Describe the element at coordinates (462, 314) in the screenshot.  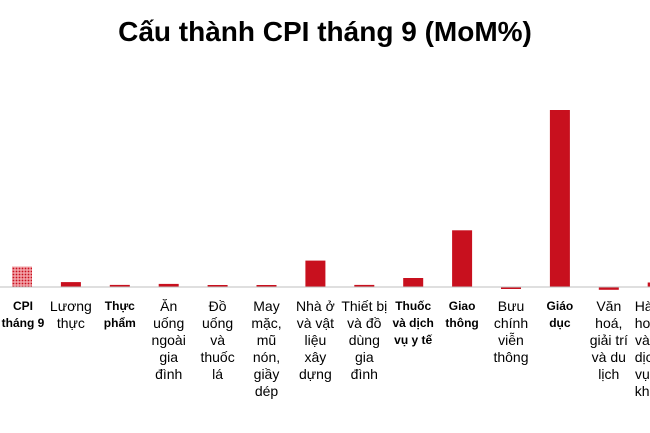
I see `category-label-9: Giao thông` at that location.